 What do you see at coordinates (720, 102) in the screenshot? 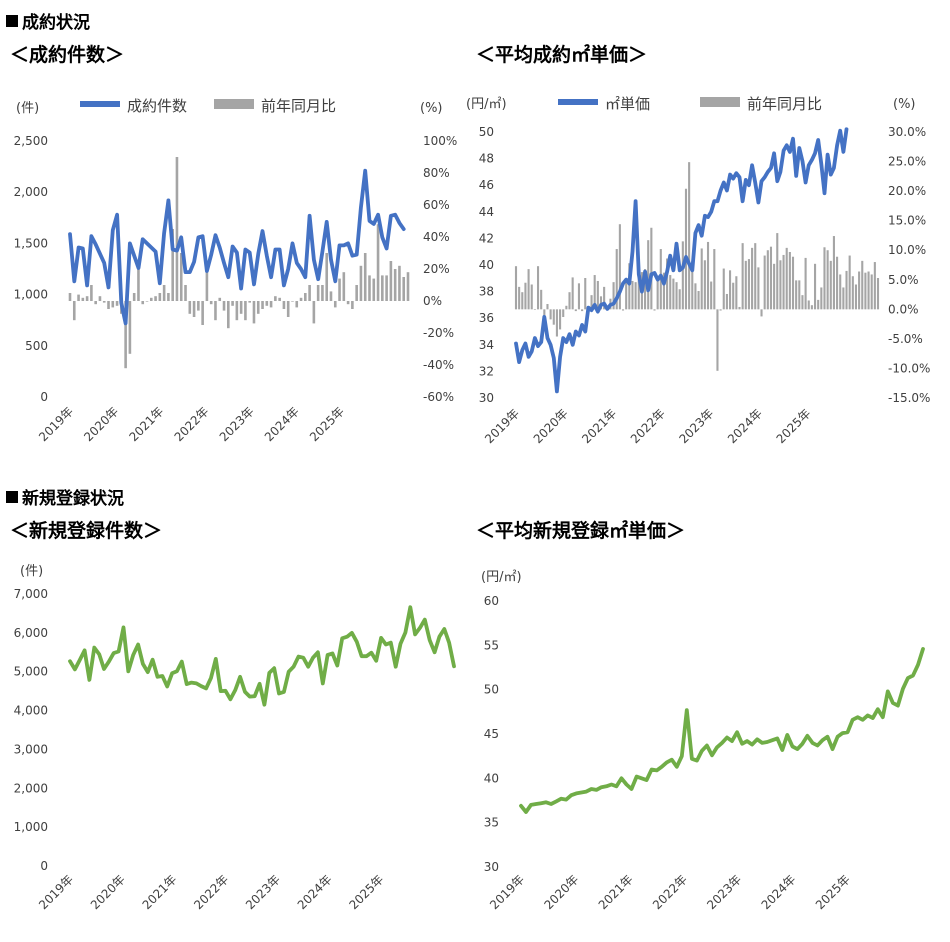
I see `legend-bar-swatch` at bounding box center [720, 102].